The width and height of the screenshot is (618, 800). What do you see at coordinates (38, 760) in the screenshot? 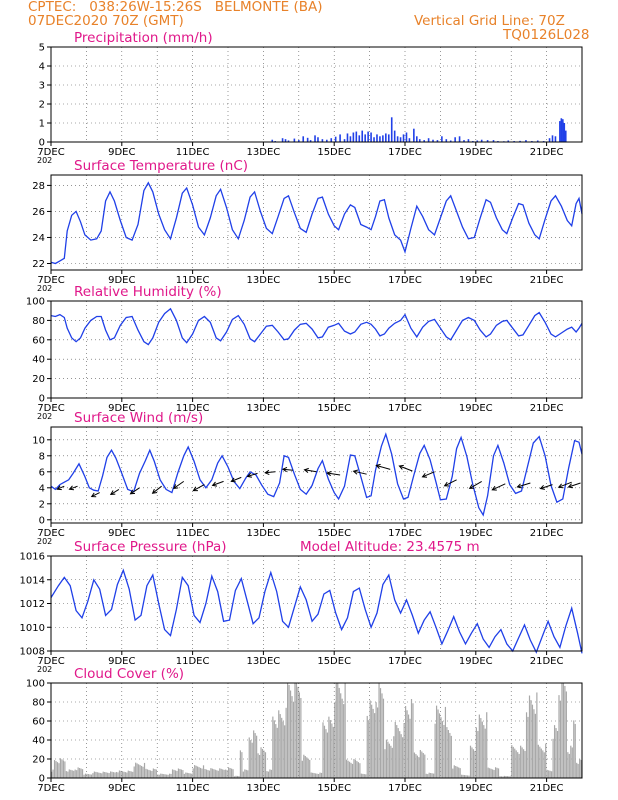
I see `cloud-ytick-label: 20` at bounding box center [38, 760].